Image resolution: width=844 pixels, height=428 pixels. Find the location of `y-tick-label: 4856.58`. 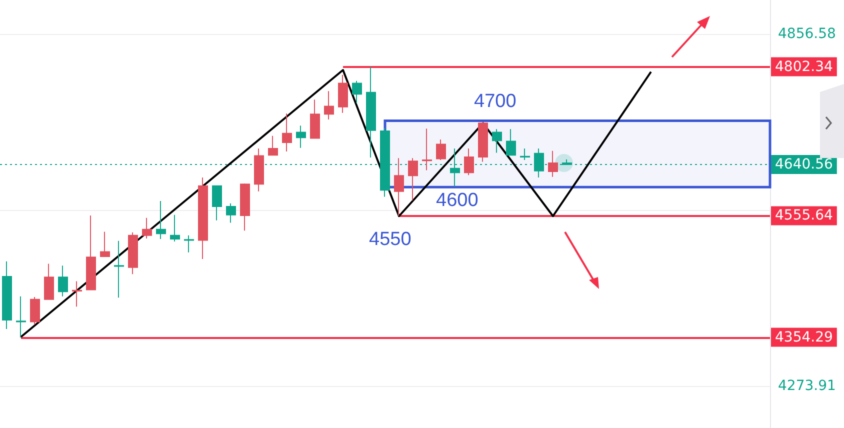

y-tick-label: 4856.58 is located at coordinates (807, 34).